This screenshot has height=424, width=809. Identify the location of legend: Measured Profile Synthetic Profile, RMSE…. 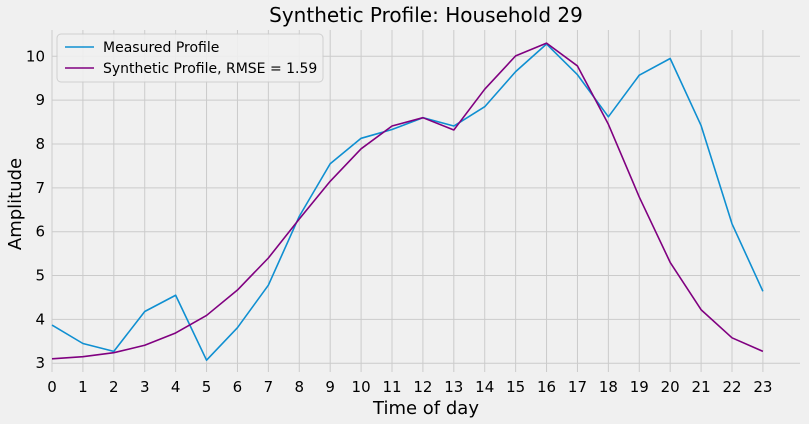
(190, 58).